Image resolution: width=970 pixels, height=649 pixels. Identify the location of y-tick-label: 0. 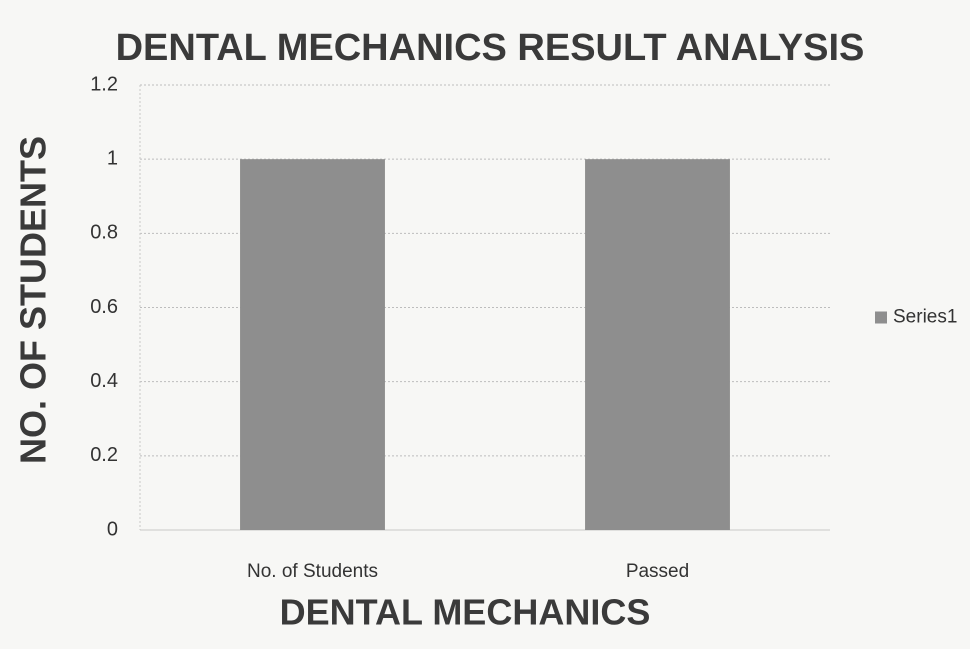
(112, 529).